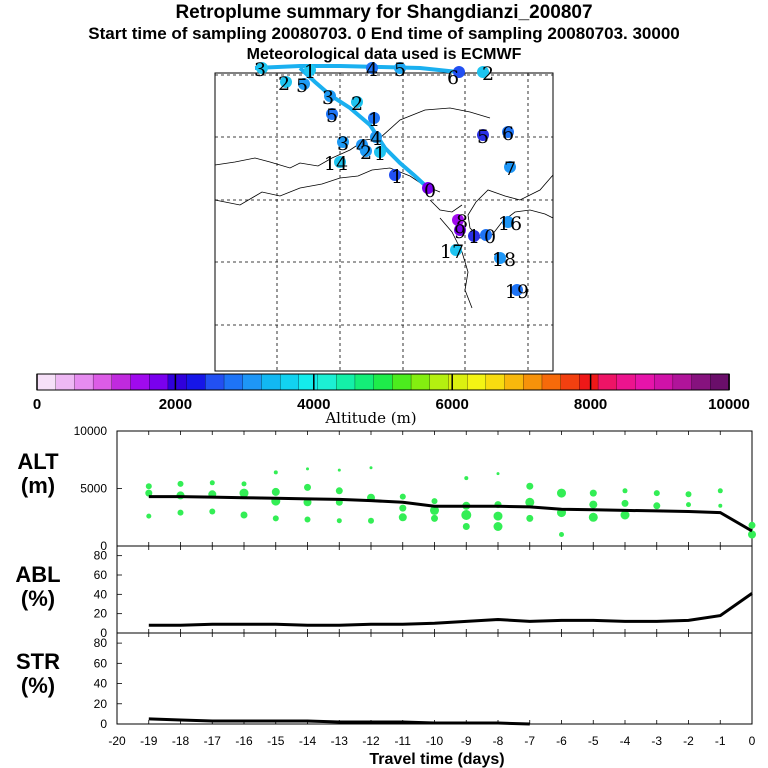 This screenshot has height=768, width=768. I want to click on map-marker-label: 19, so click(517, 292).